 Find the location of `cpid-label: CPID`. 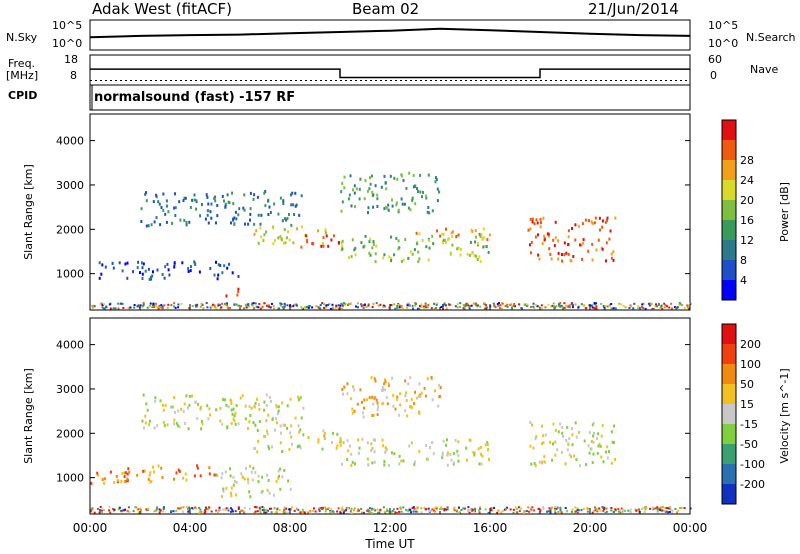

cpid-label: CPID is located at coordinates (23, 95).